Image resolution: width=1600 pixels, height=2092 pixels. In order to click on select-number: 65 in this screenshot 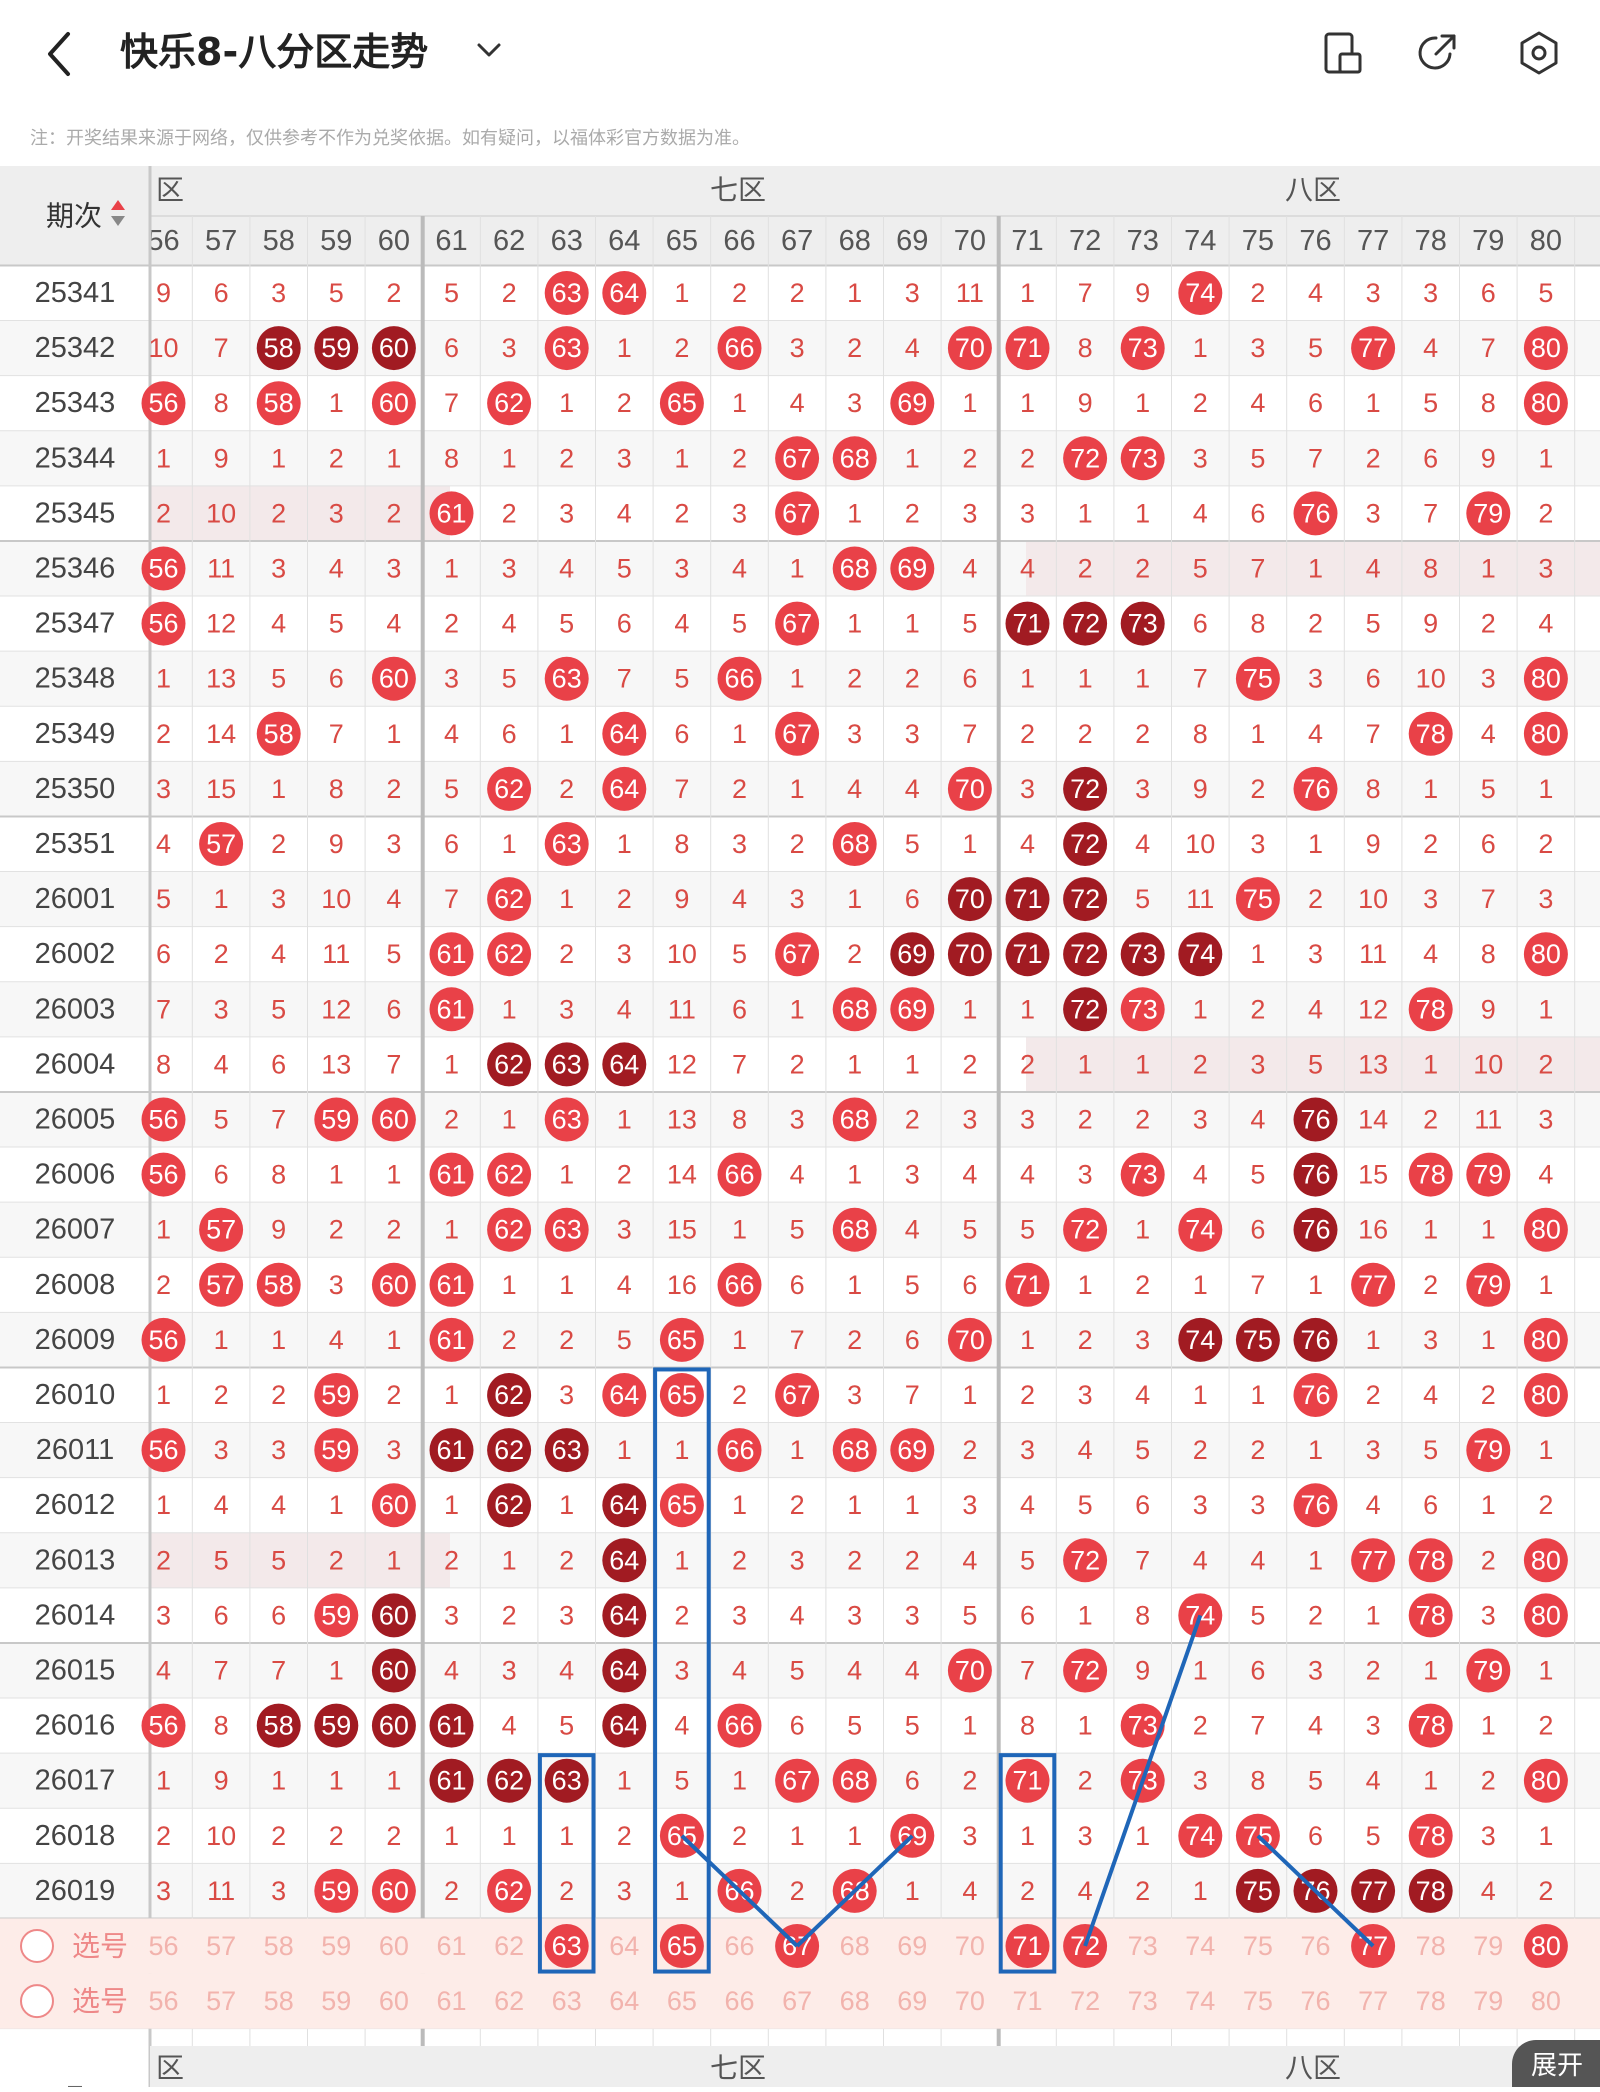, I will do `click(682, 2001)`.